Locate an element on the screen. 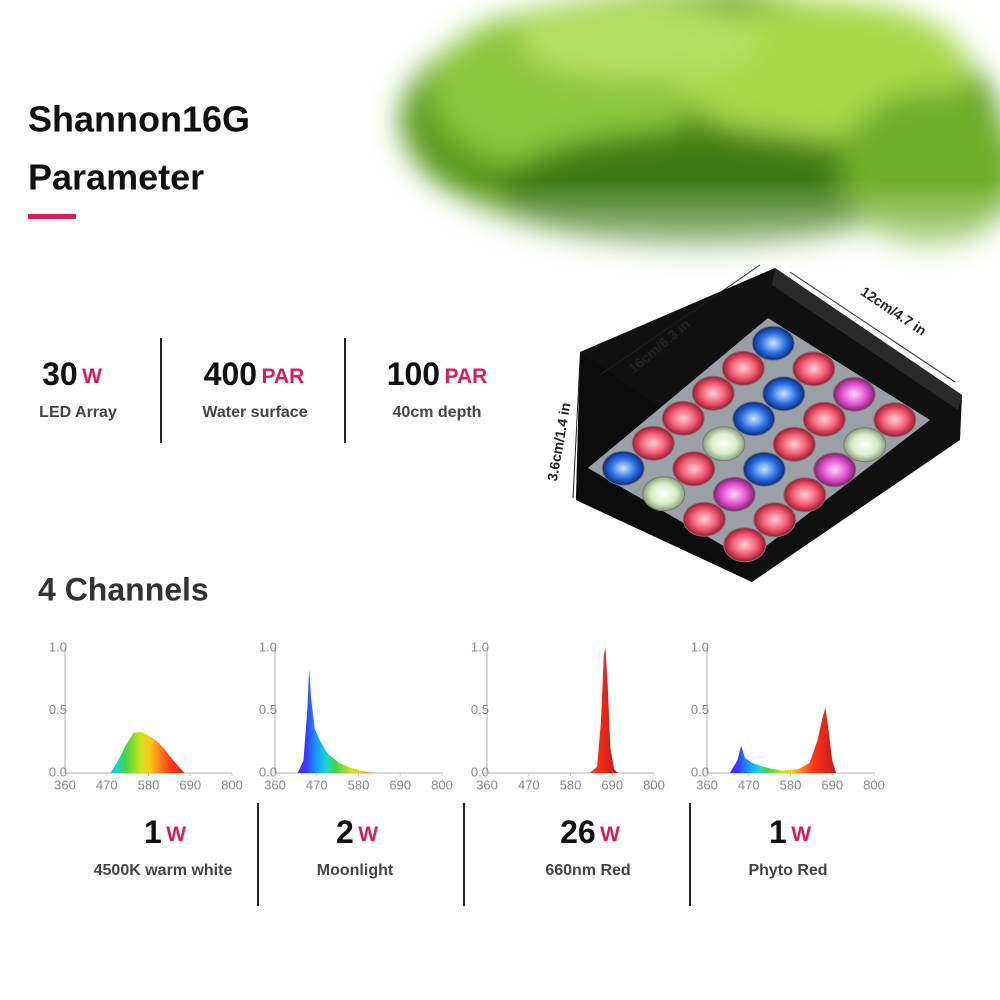 The image size is (1000, 1000). spec-label: LED Array is located at coordinates (78, 412).